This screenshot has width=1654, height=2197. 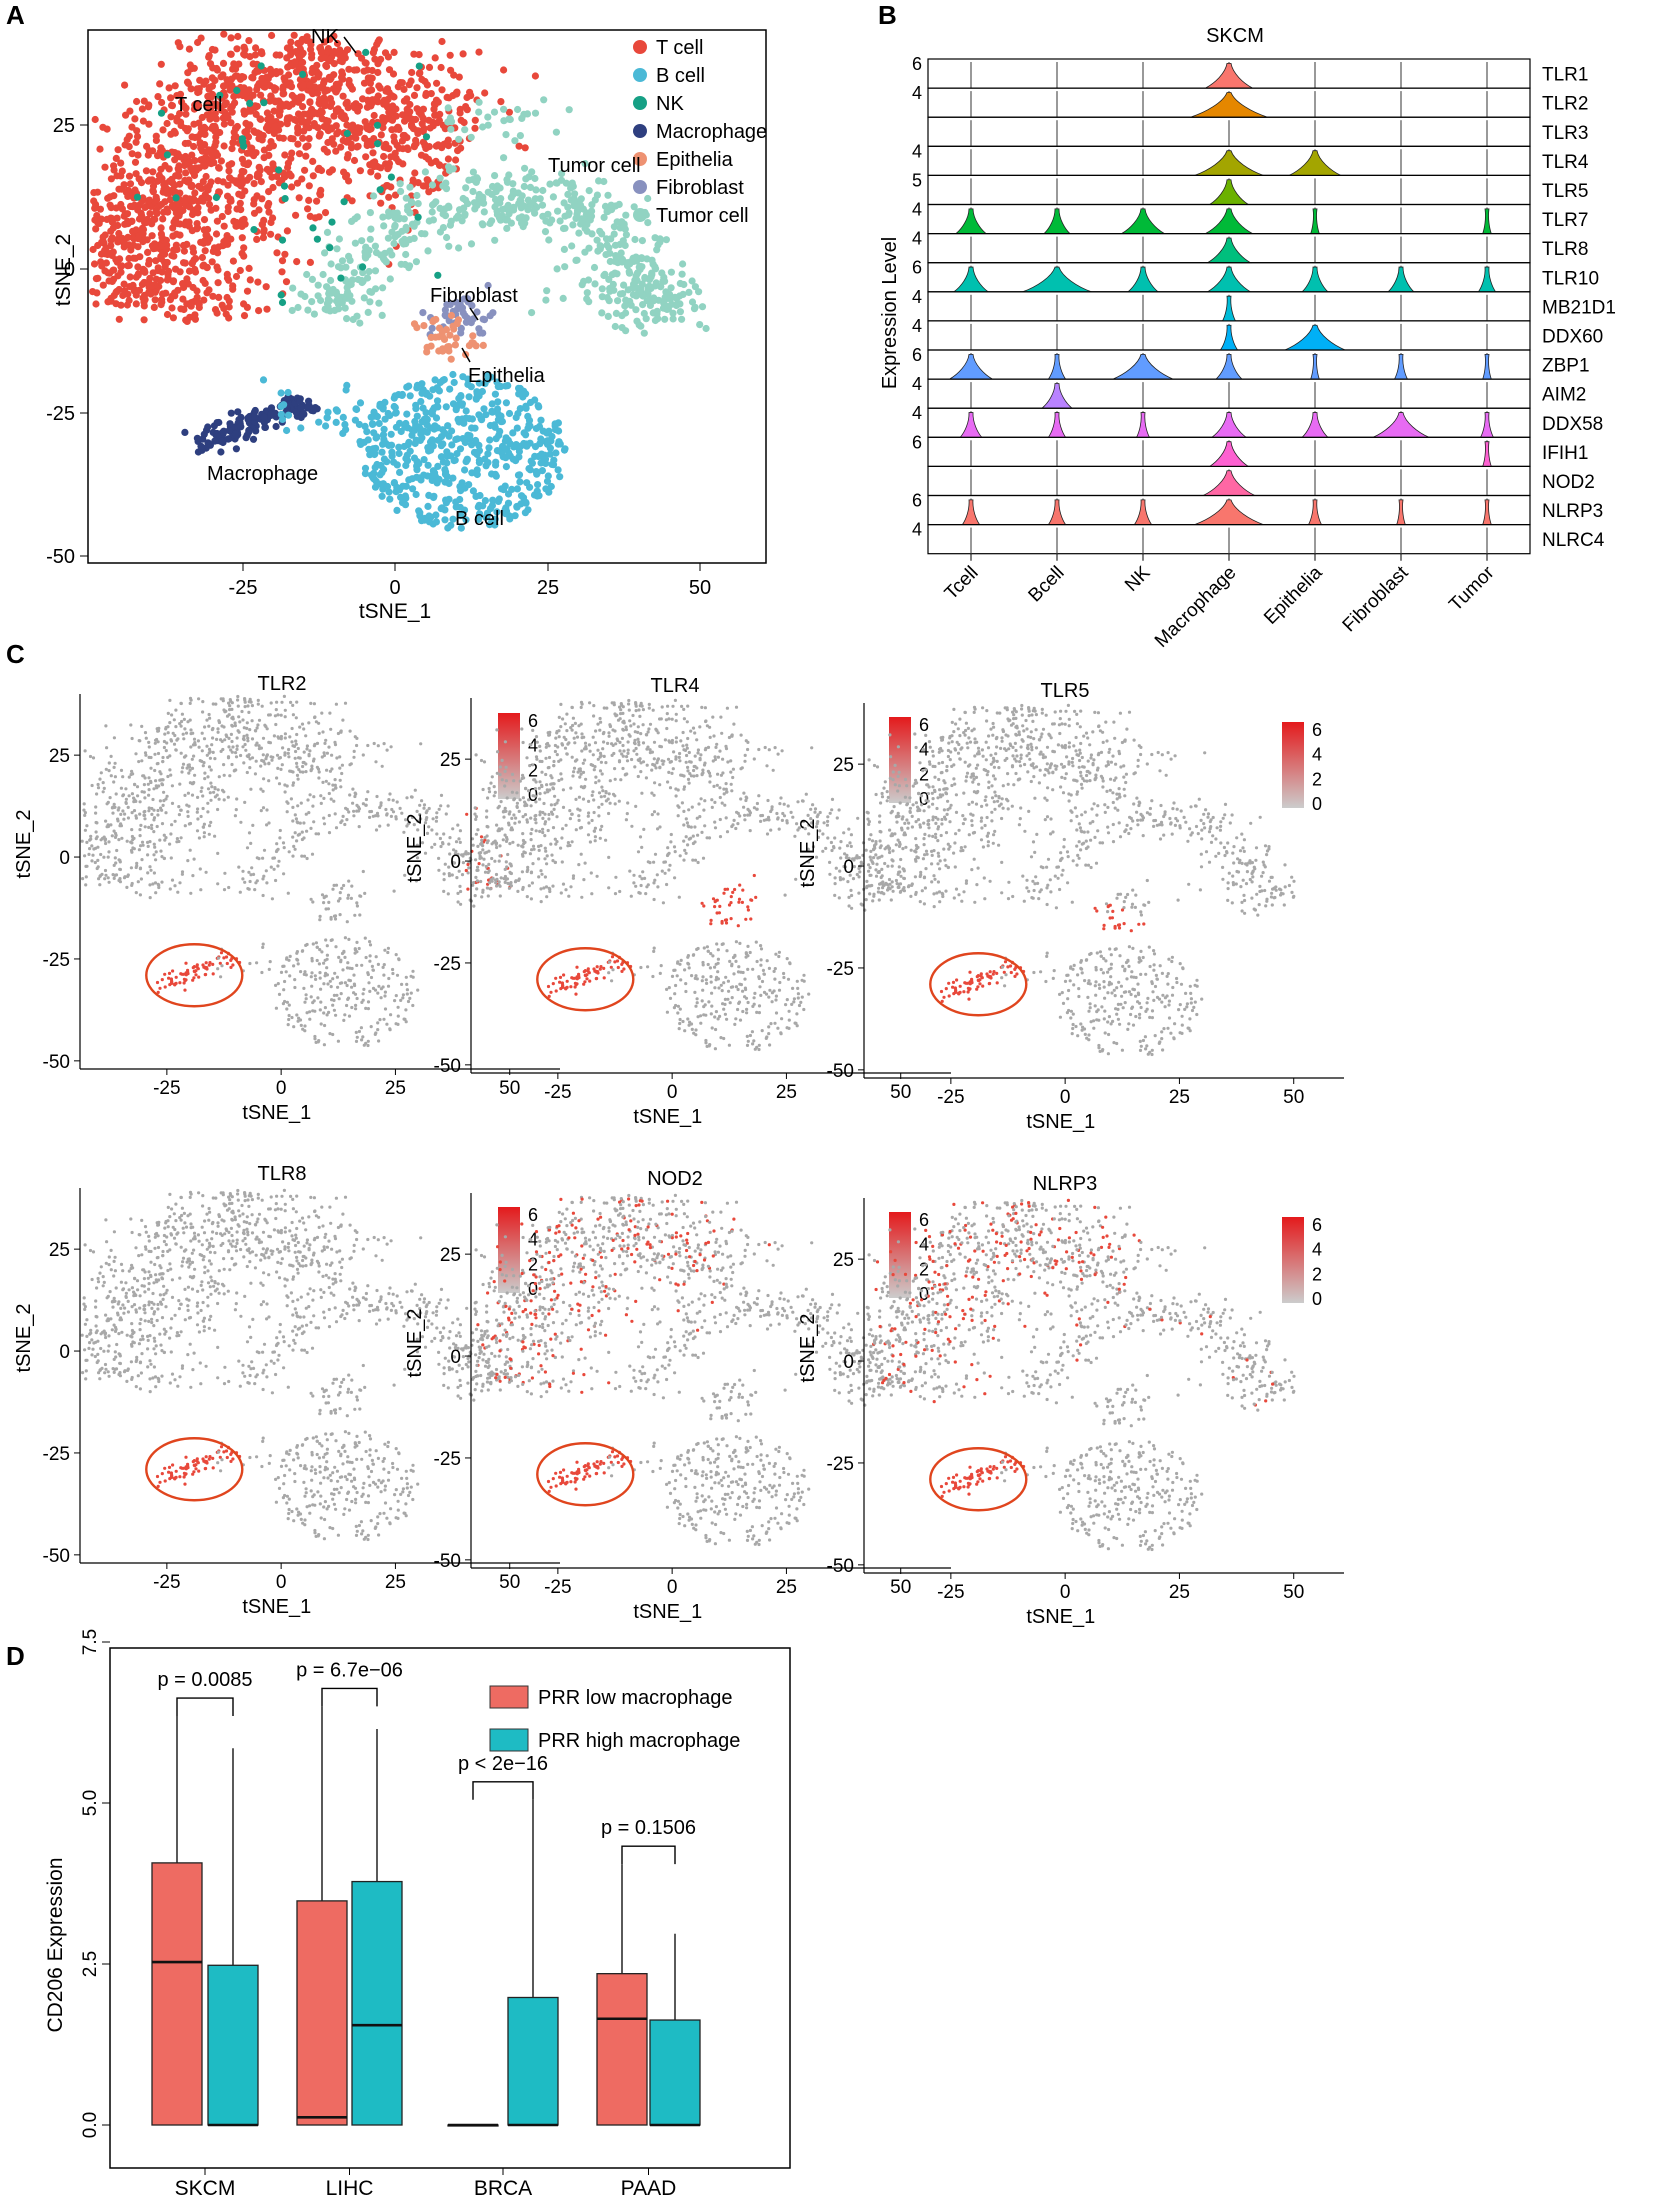 What do you see at coordinates (1565, 191) in the screenshot?
I see `violin-gene-label: TLR5` at bounding box center [1565, 191].